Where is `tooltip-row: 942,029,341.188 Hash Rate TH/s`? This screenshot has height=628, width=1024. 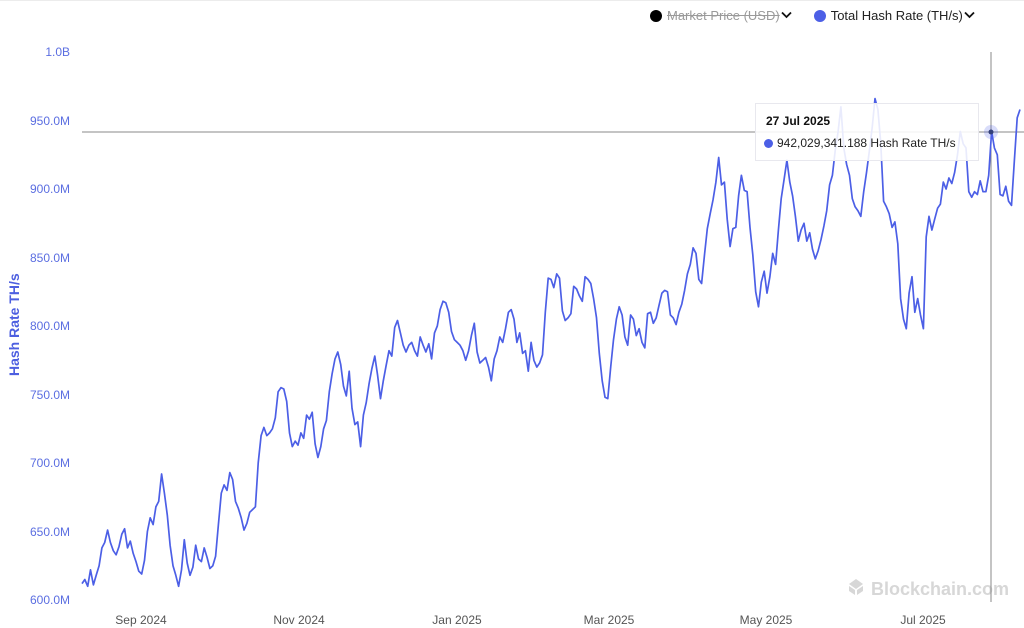
tooltip-row: 942,029,341.188 Hash Rate TH/s is located at coordinates (860, 143).